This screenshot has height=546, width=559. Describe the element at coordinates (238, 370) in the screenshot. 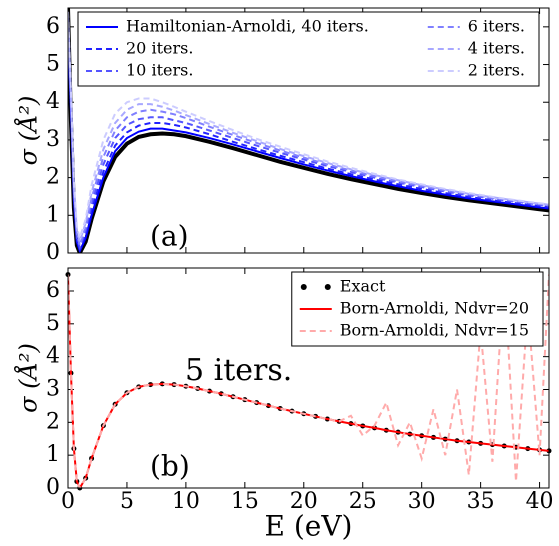

I see `annotation: 5 iters.` at that location.